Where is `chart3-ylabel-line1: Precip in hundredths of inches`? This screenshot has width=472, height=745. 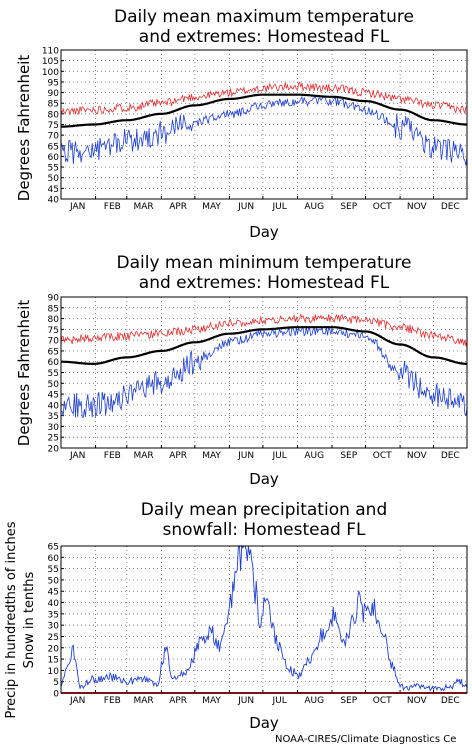 chart3-ylabel-line1: Precip in hundredths of inches is located at coordinates (11, 619).